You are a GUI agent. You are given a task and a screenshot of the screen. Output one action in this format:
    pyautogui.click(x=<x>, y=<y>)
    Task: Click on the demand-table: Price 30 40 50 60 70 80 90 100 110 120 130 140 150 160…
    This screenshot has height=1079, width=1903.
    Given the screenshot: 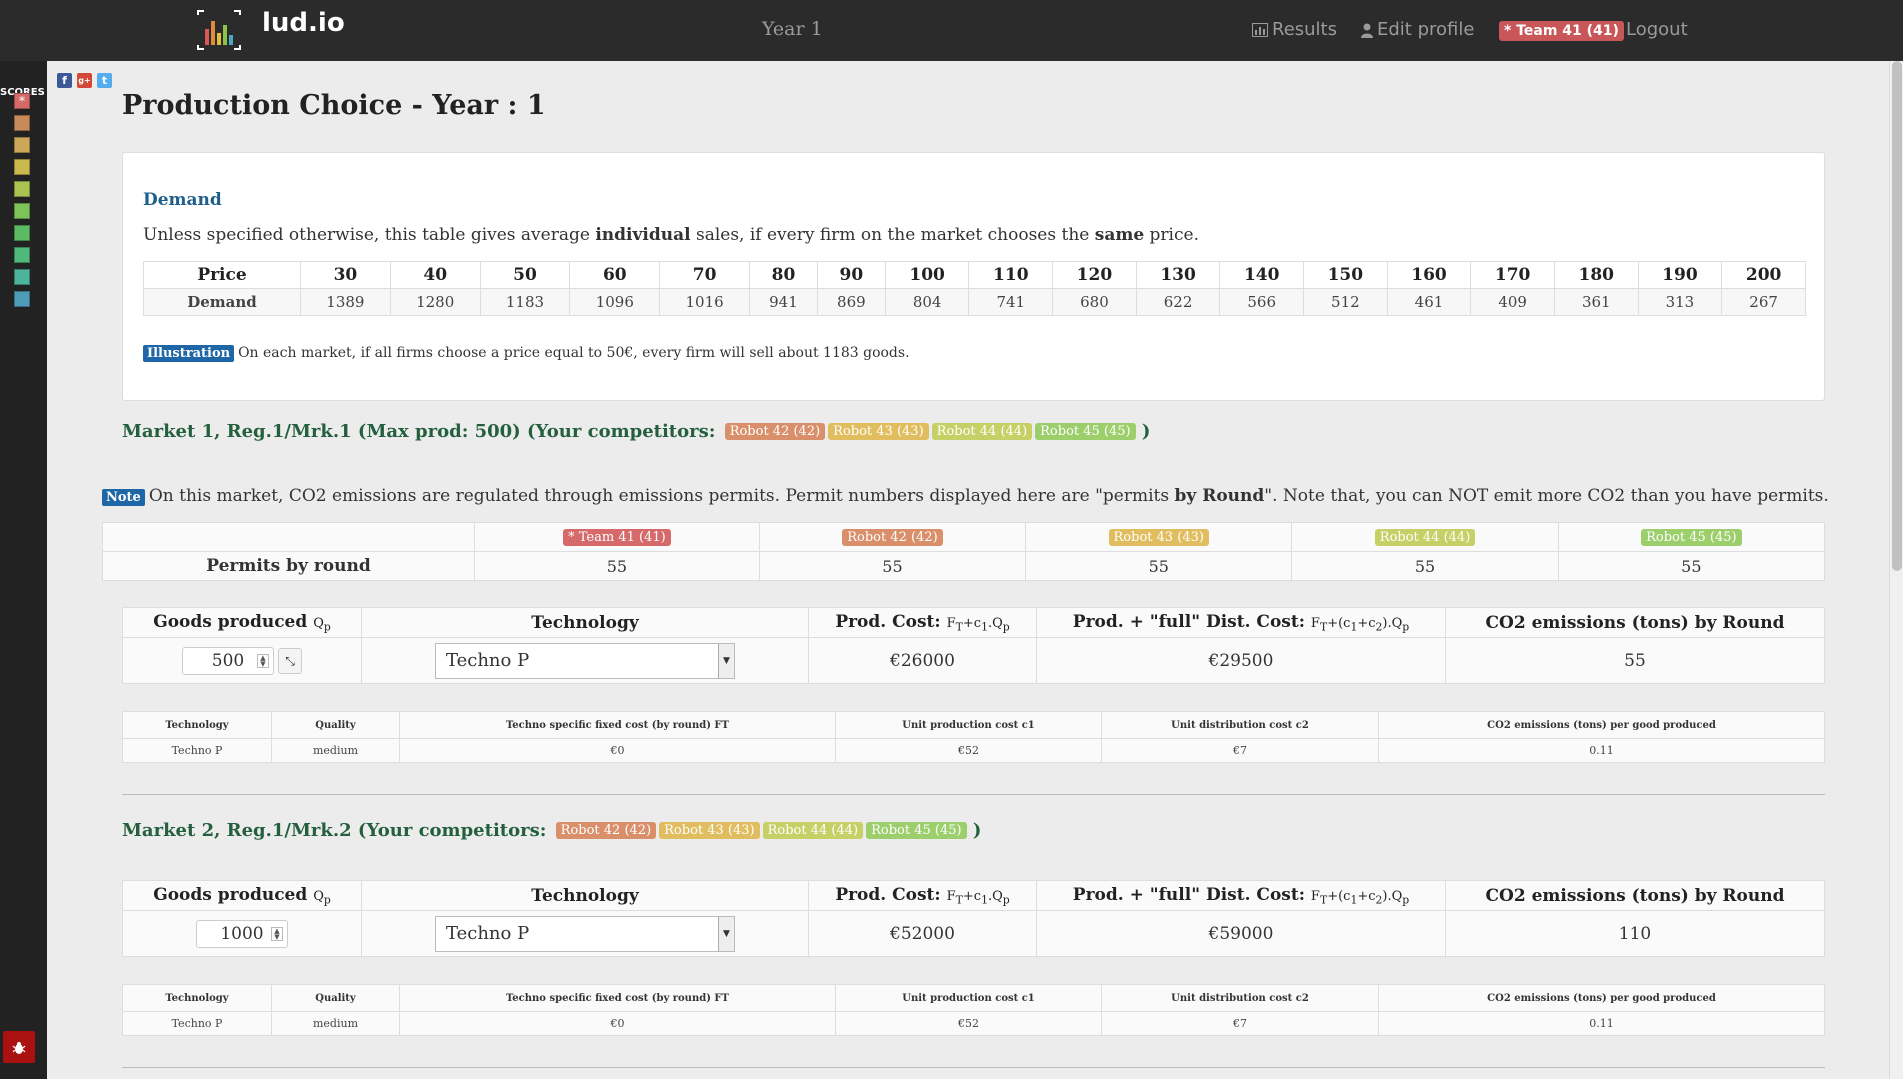 What is the action you would take?
    pyautogui.click(x=974, y=288)
    